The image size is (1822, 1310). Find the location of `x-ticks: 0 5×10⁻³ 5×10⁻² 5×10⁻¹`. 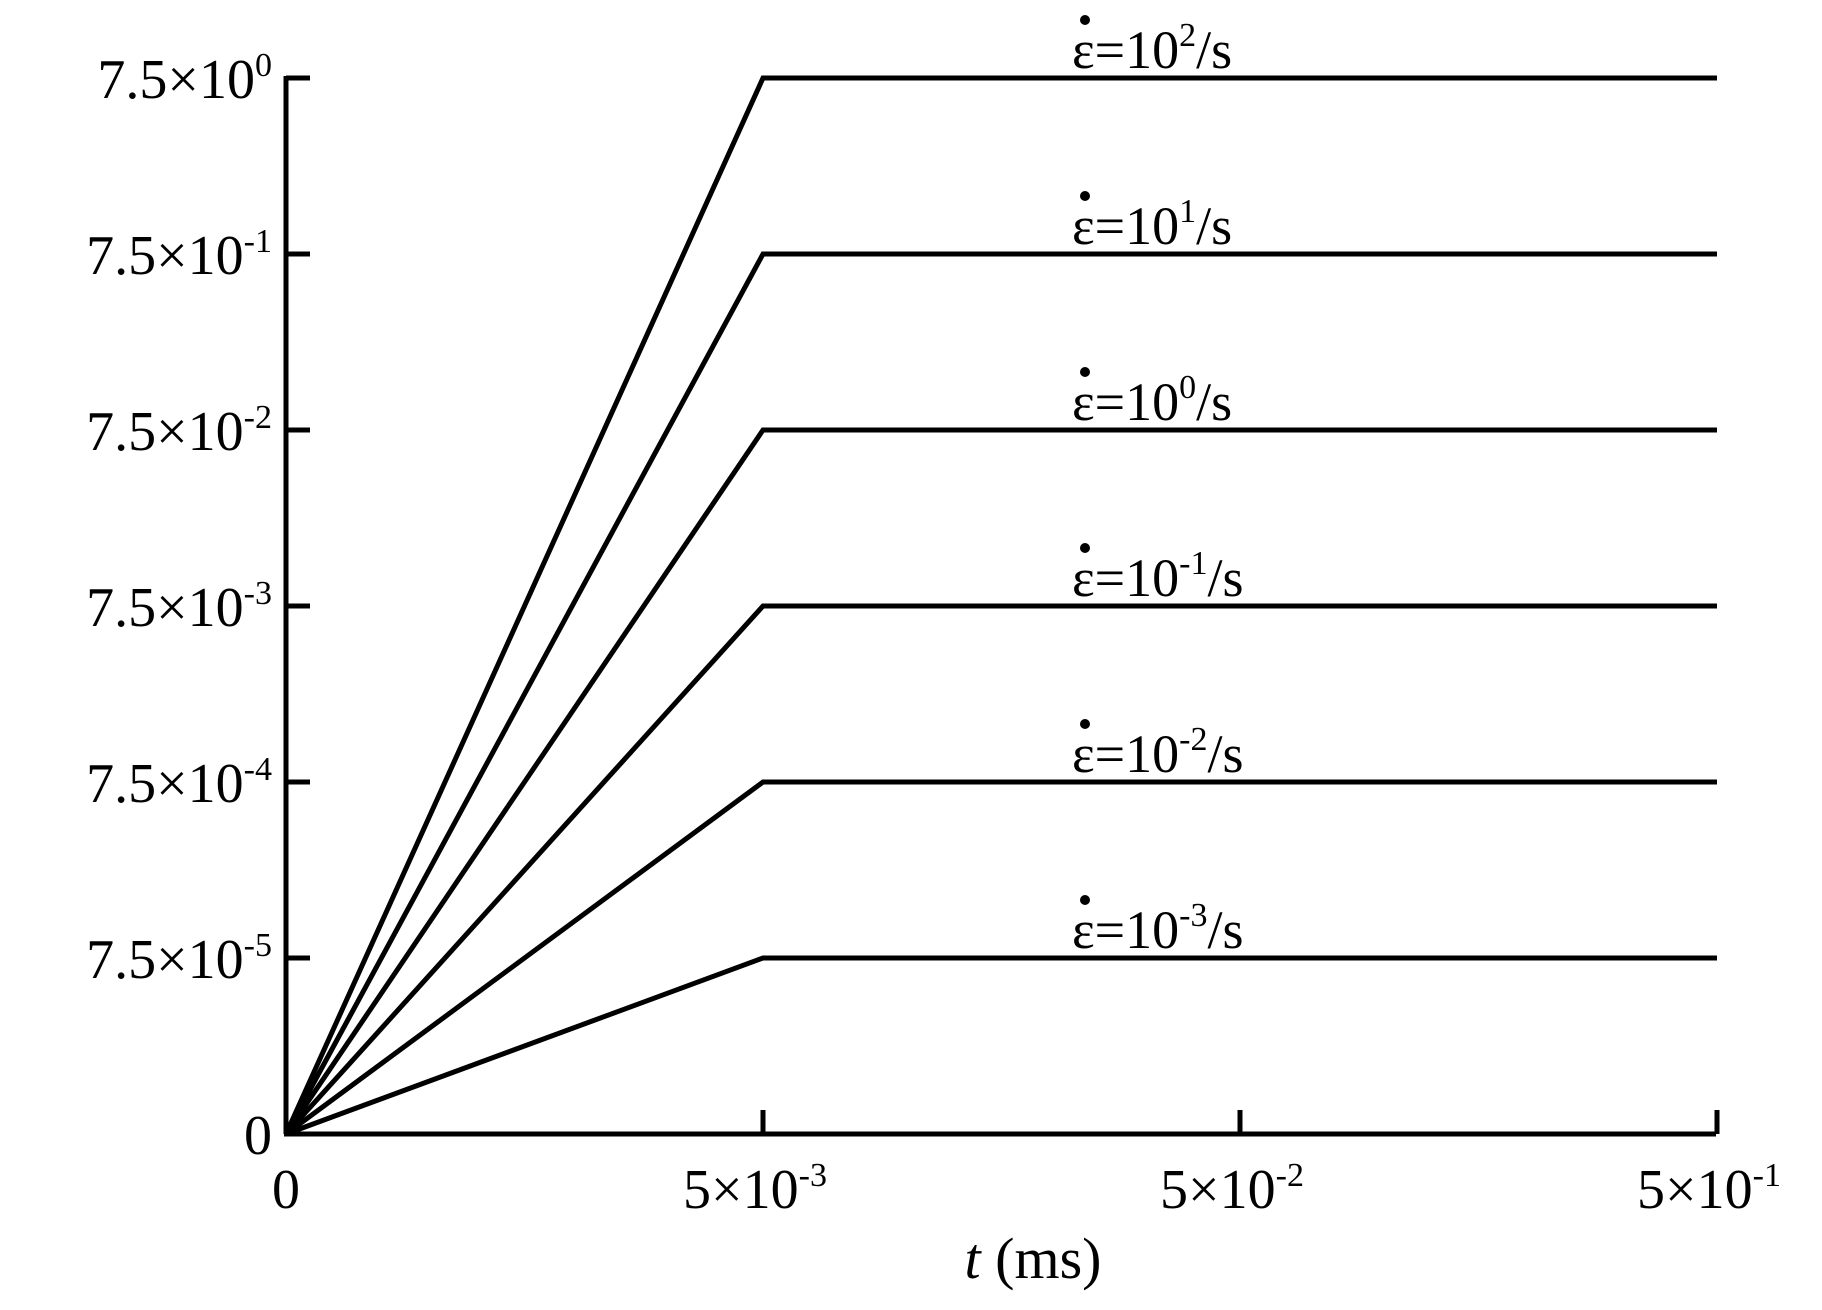

x-ticks: 0 5×10⁻³ 5×10⁻² 5×10⁻¹ is located at coordinates (1026, 1165).